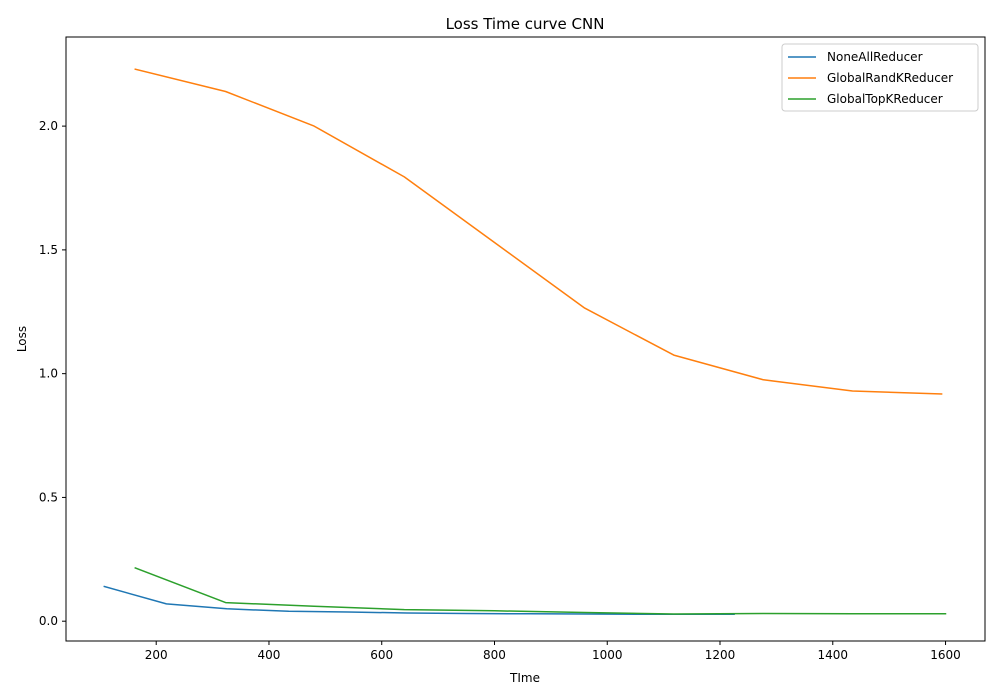 The height and width of the screenshot is (700, 1000). I want to click on y-tick-label: 1.5, so click(48, 250).